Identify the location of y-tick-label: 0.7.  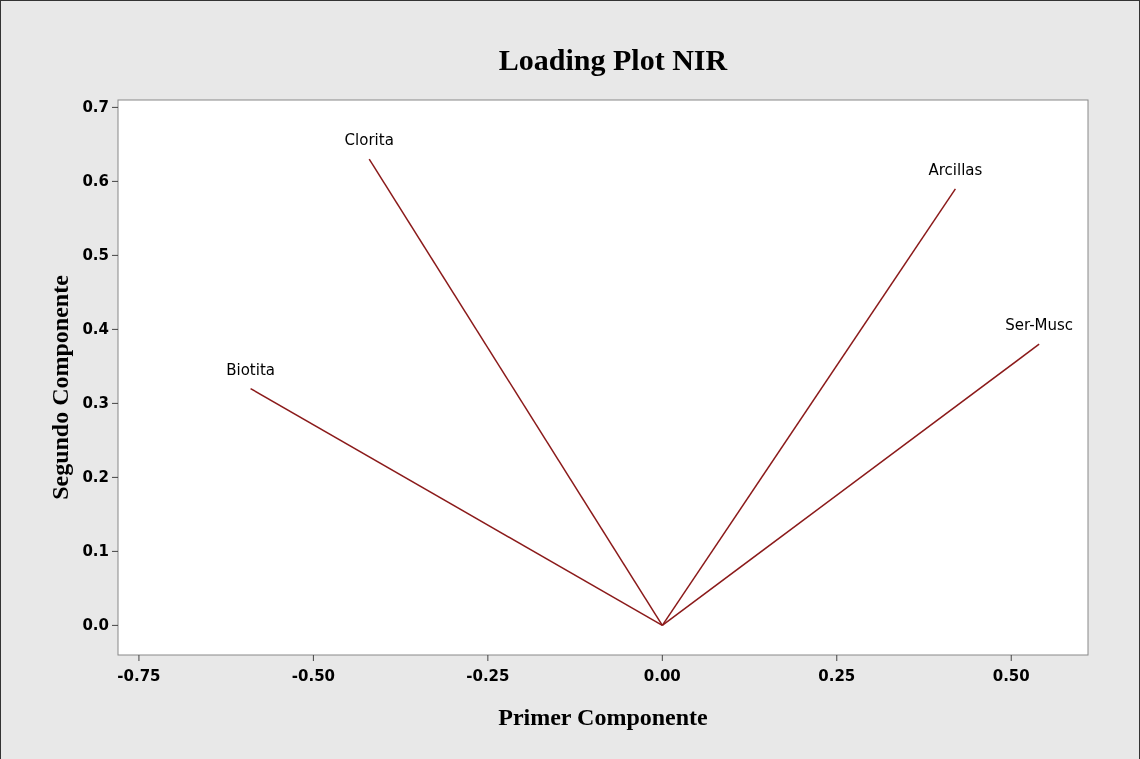
(95, 107).